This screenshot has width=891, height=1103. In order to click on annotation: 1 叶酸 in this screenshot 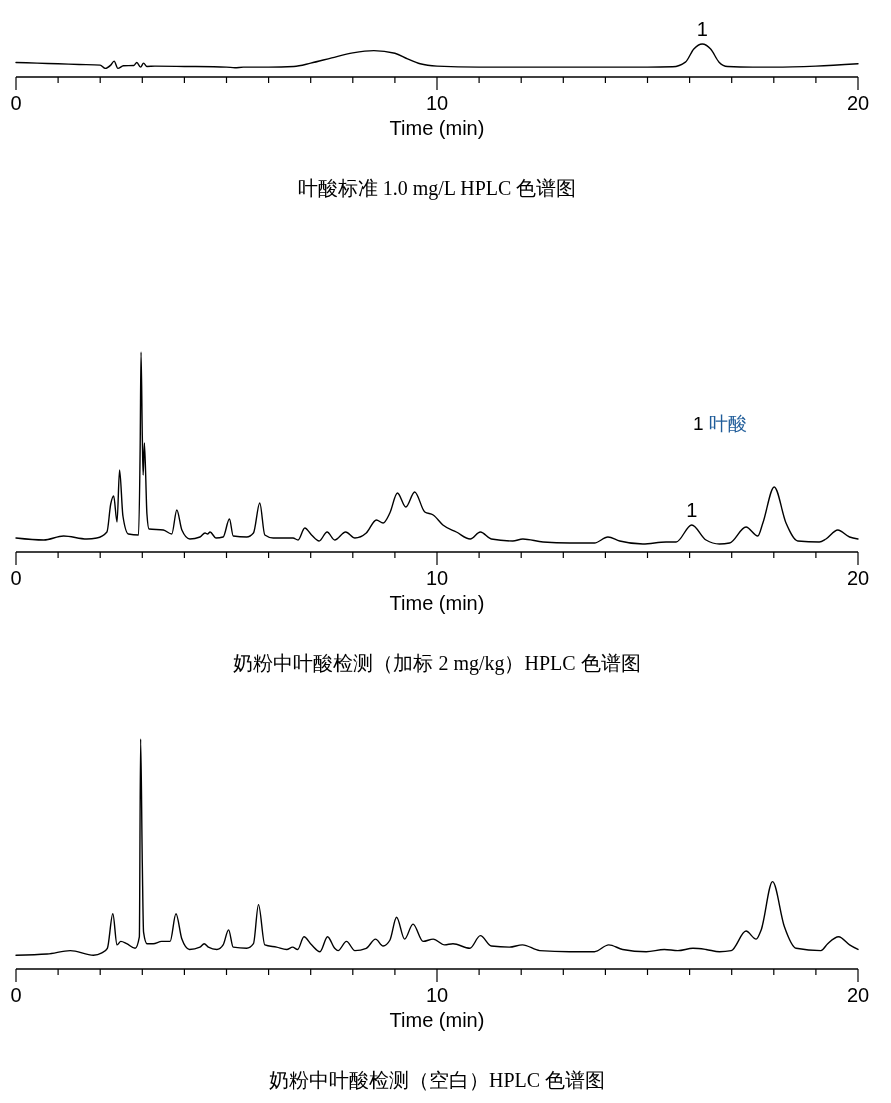, I will do `click(719, 423)`.